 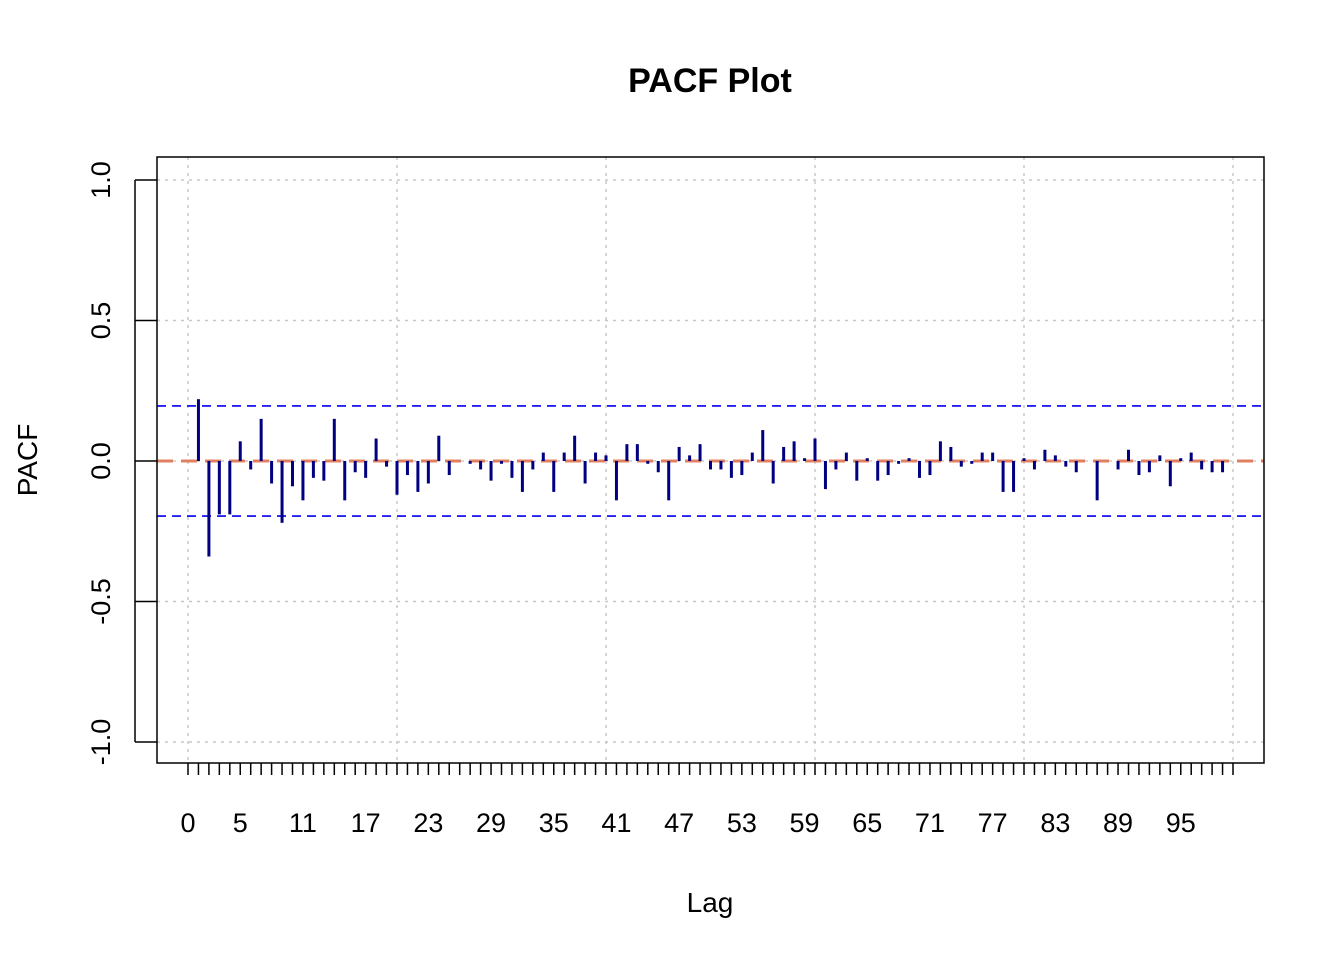 I want to click on chart-title: PACF Plot, so click(x=710, y=81).